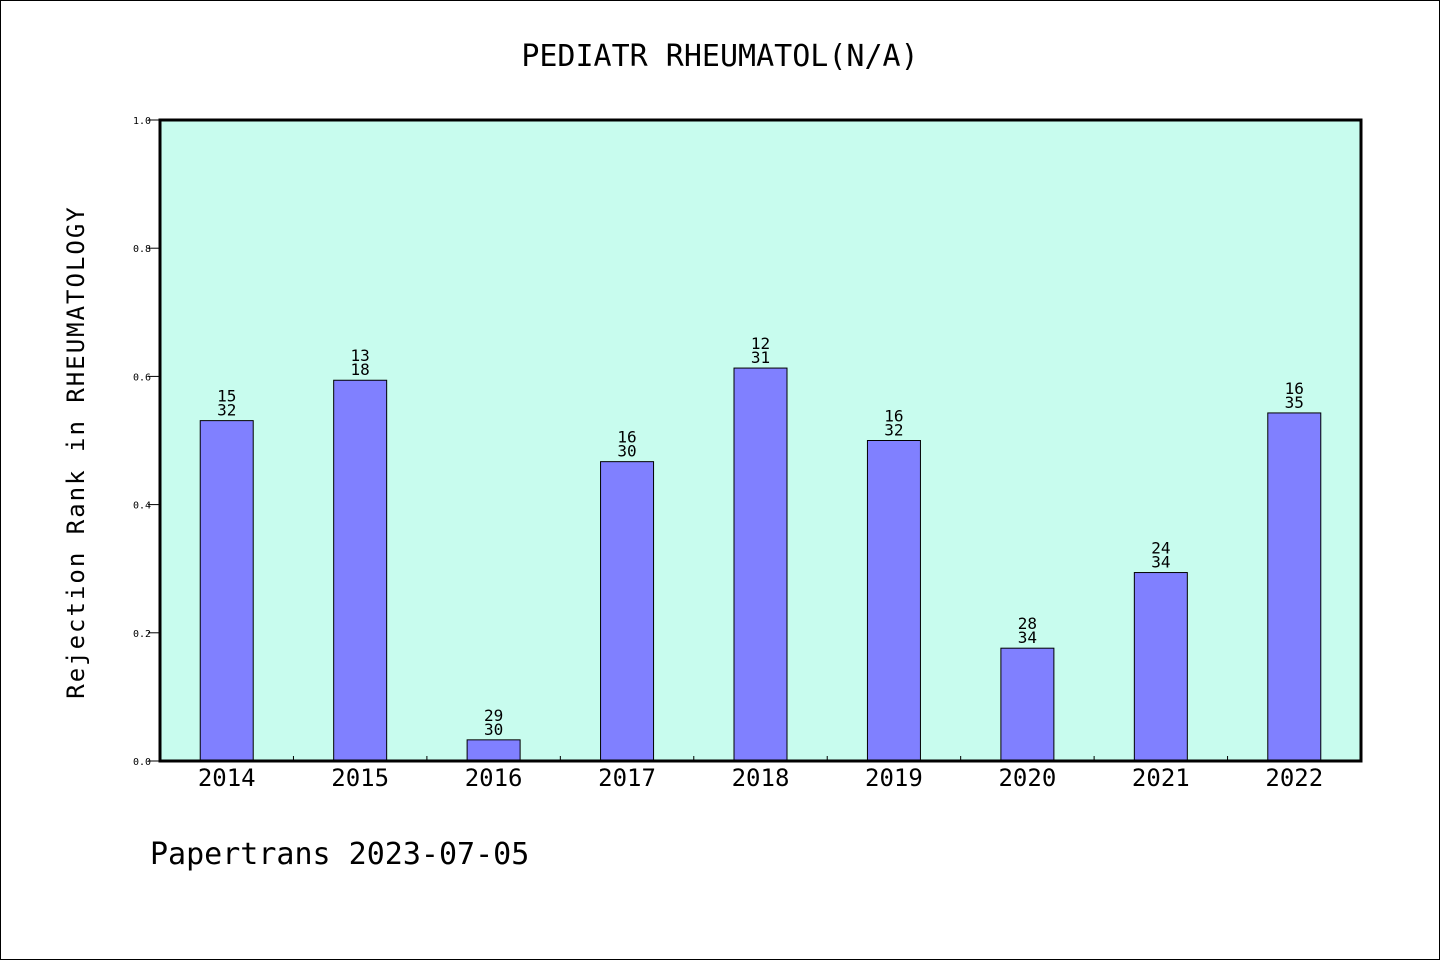 The height and width of the screenshot is (960, 1440). What do you see at coordinates (360, 355) in the screenshot?
I see `bar-label-top-2015: 13` at bounding box center [360, 355].